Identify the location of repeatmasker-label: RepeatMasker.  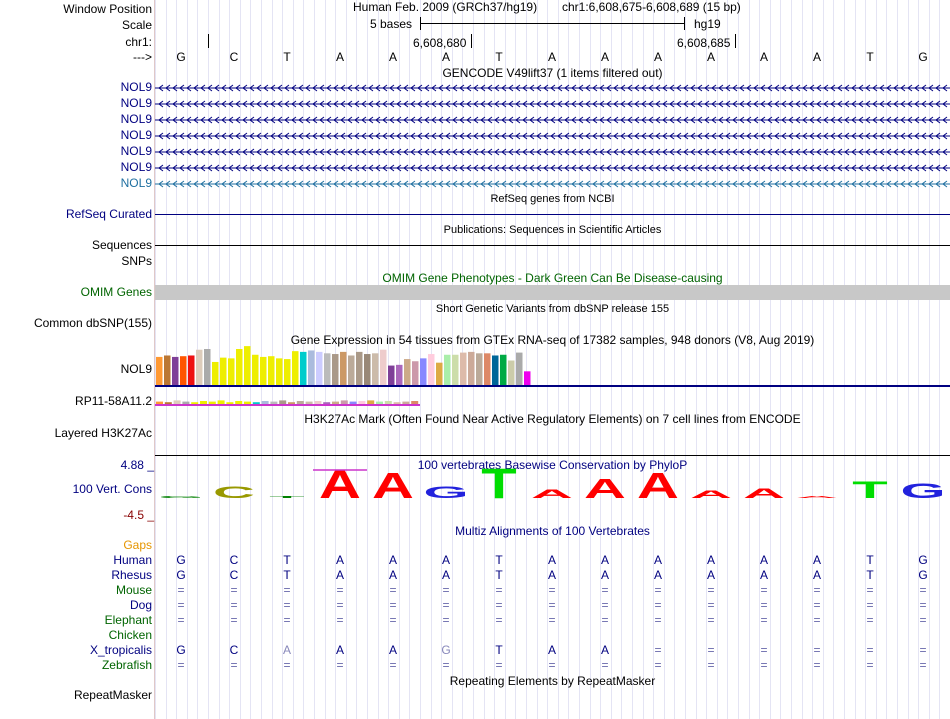
(112, 695).